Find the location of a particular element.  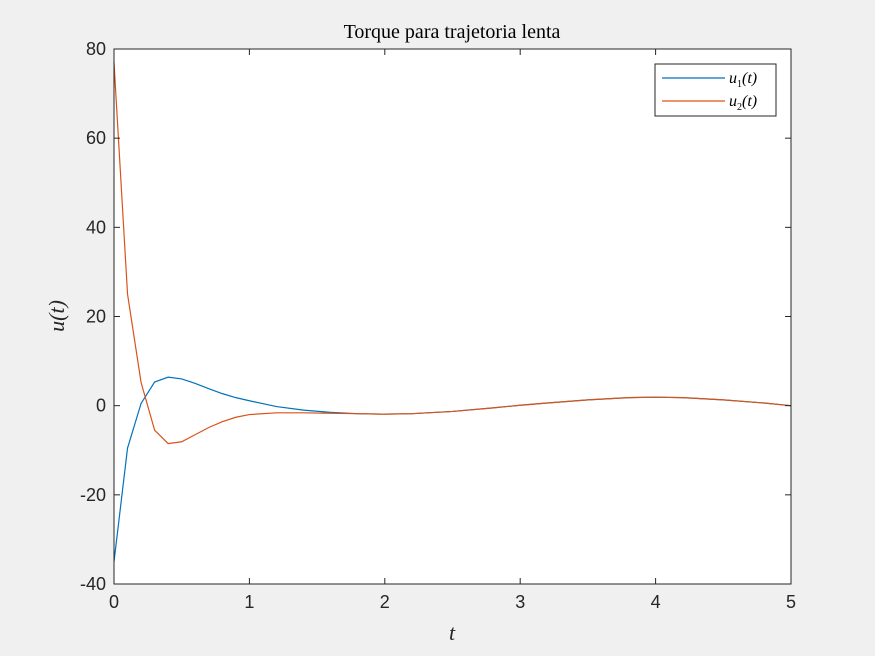

y-tick-label: -40 is located at coordinates (93, 584).